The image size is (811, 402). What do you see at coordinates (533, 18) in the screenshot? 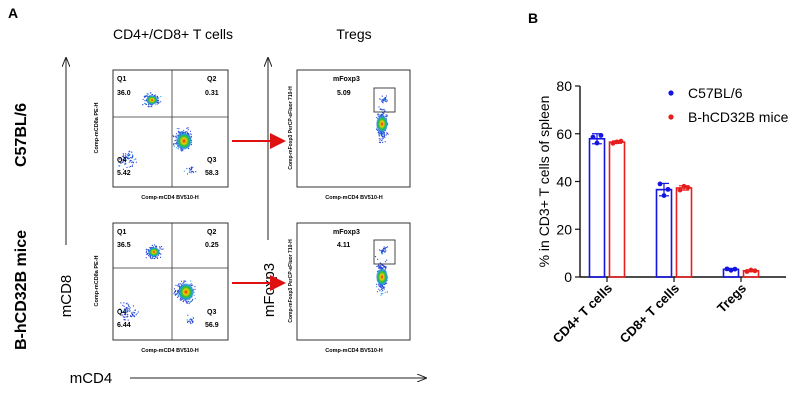
I see `panel-b-label: B` at bounding box center [533, 18].